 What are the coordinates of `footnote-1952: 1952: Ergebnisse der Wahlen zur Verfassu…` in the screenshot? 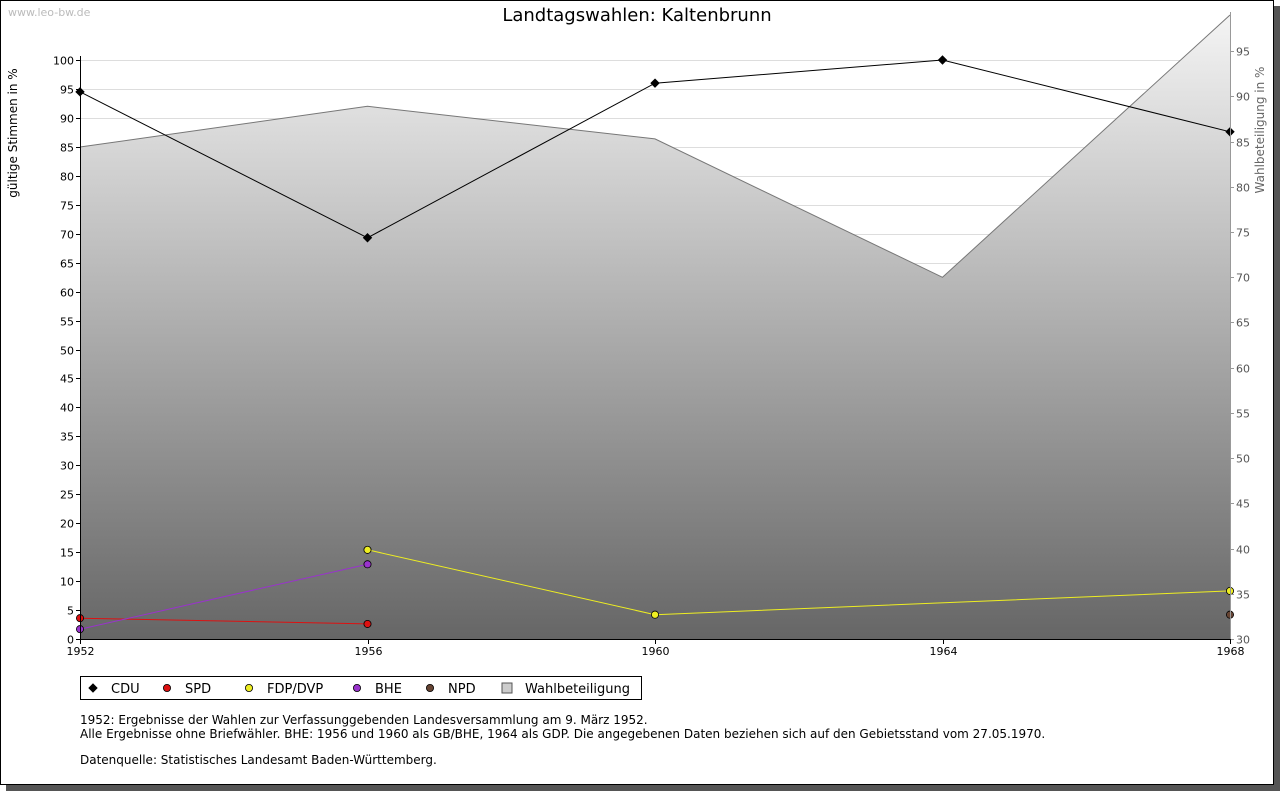 It's located at (364, 720).